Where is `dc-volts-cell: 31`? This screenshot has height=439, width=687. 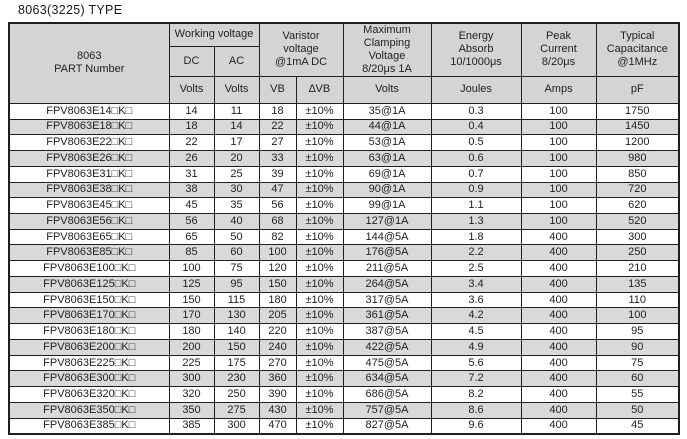 dc-volts-cell: 31 is located at coordinates (191, 174).